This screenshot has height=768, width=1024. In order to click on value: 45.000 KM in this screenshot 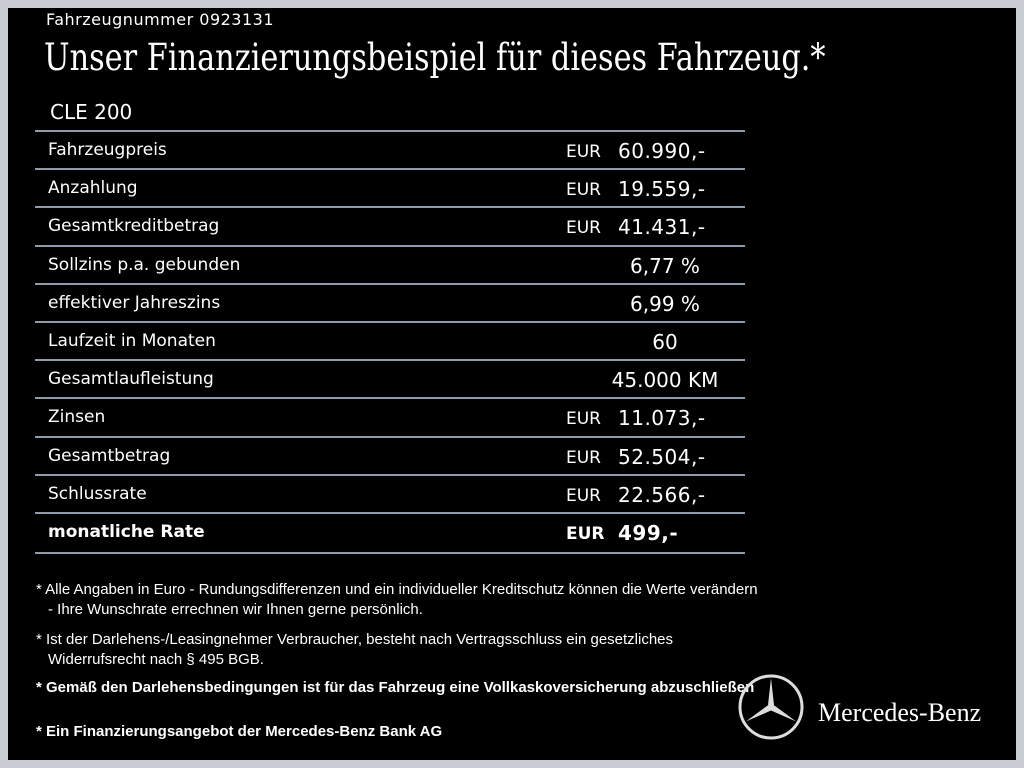, I will do `click(665, 380)`.